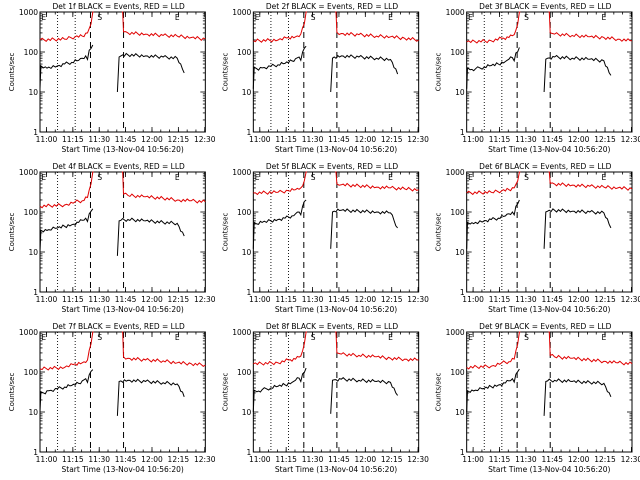 The height and width of the screenshot is (480, 640). I want to click on panel-title: Det 9f BLACK = Events, RED = LLD, so click(545, 326).